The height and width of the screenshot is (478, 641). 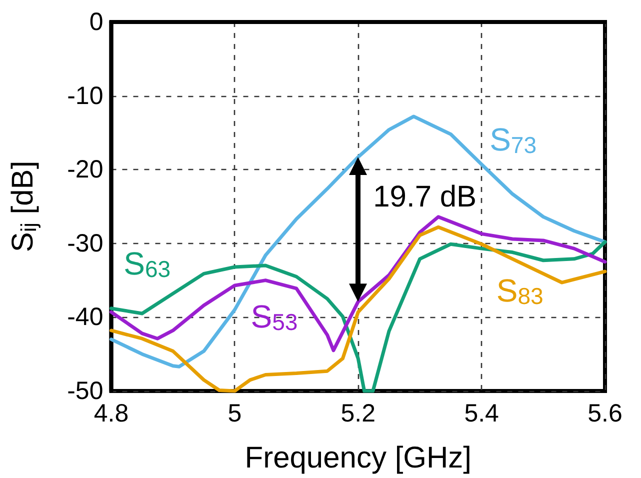 What do you see at coordinates (425, 197) in the screenshot?
I see `annotation: 19.7 dB` at bounding box center [425, 197].